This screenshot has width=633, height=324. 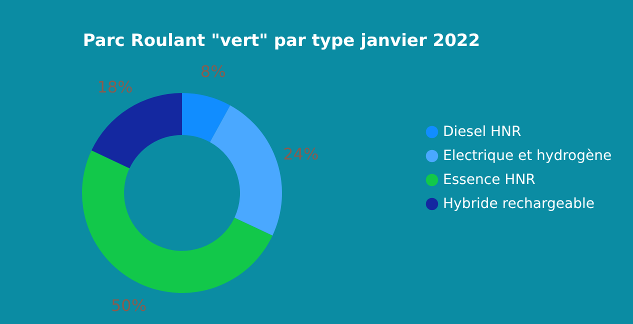 I want to click on data-label: 8%, so click(x=213, y=71).